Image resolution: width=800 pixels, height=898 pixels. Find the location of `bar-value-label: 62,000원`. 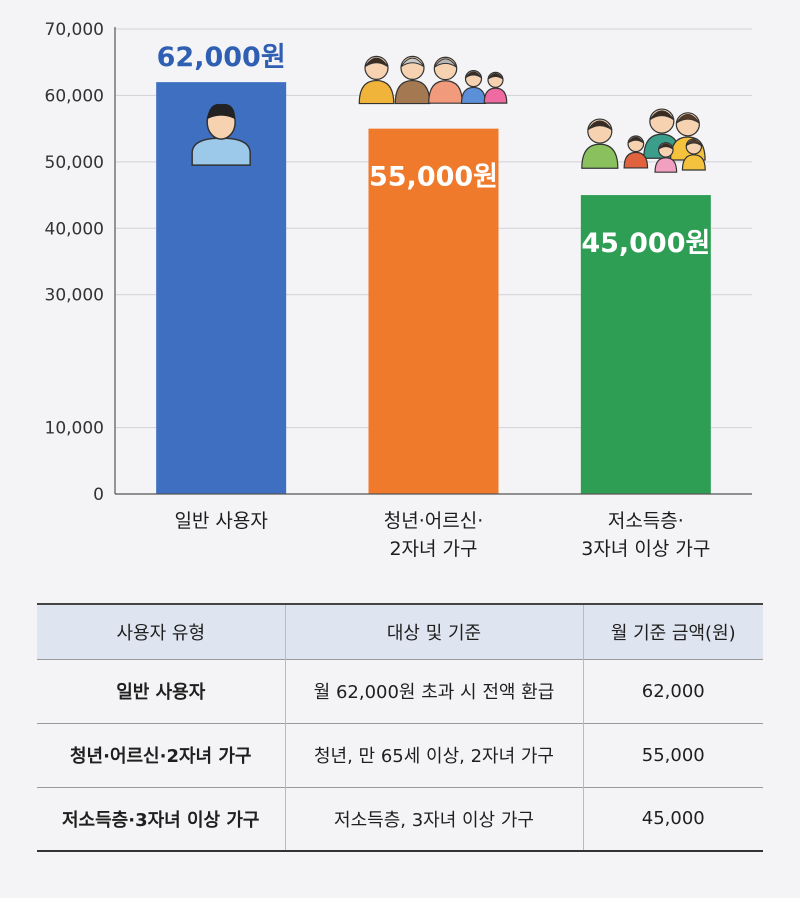

bar-value-label: 62,000원 is located at coordinates (221, 57).